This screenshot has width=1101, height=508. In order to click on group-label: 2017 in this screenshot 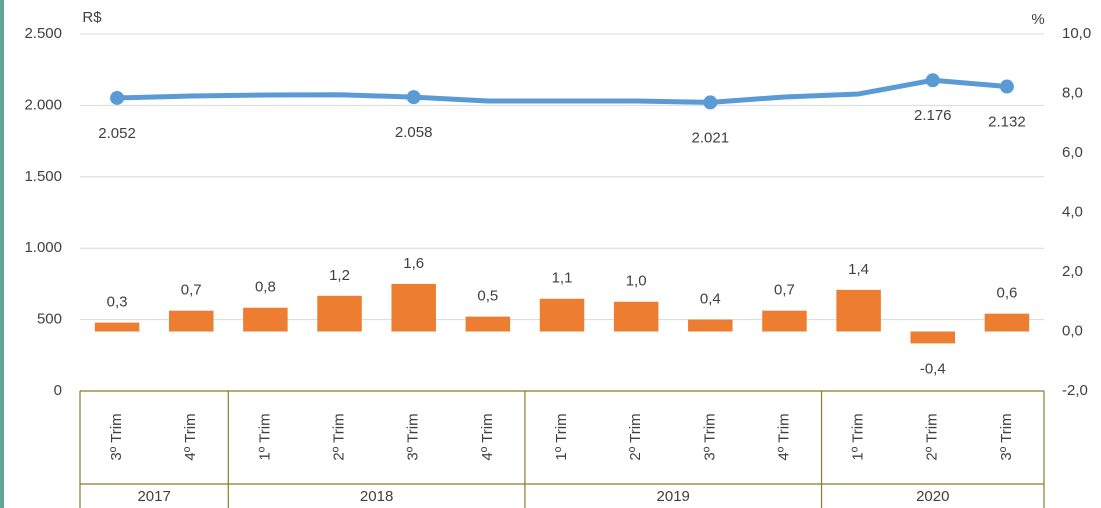, I will do `click(153, 496)`.